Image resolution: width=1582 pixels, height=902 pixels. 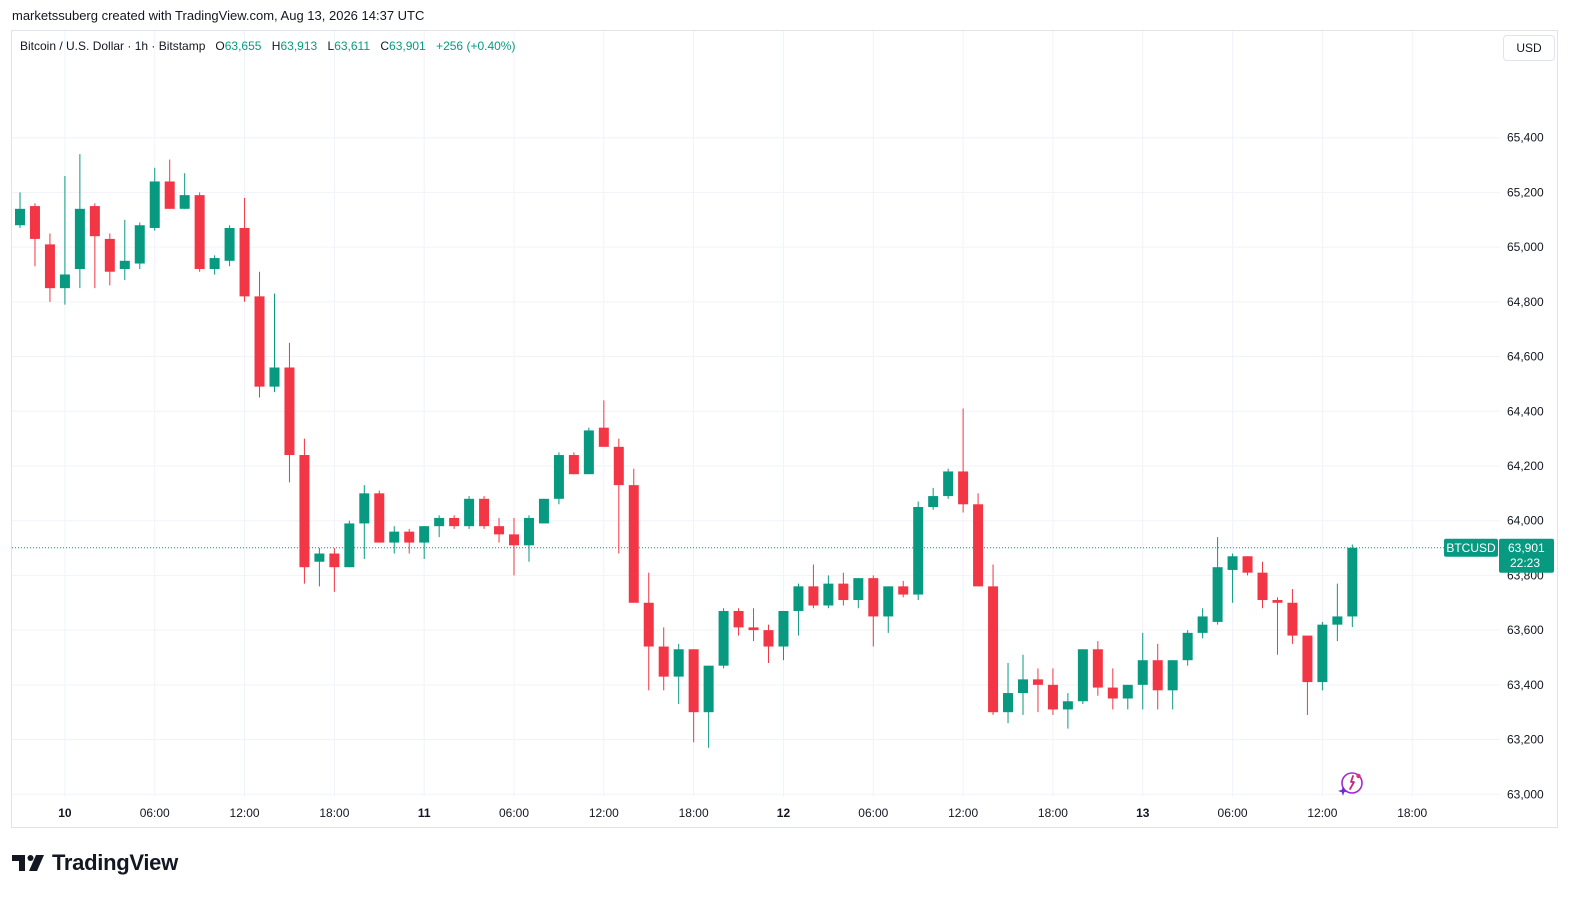 I want to click on symbol-description: Bitcoin / U.S. Dollar · 1h · Bitstamp, so click(x=113, y=46).